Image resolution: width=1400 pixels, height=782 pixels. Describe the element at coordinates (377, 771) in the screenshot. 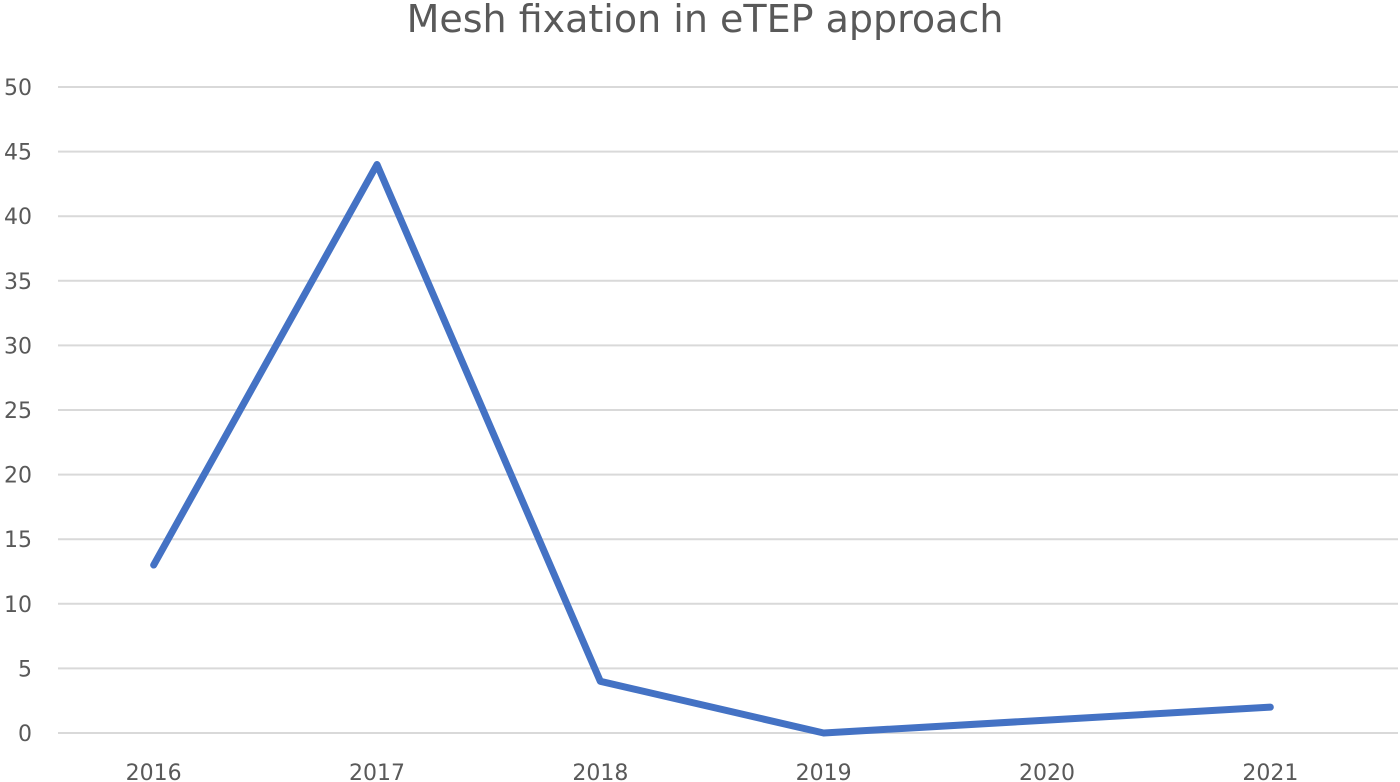

I see `x-tick-label: 2017` at that location.